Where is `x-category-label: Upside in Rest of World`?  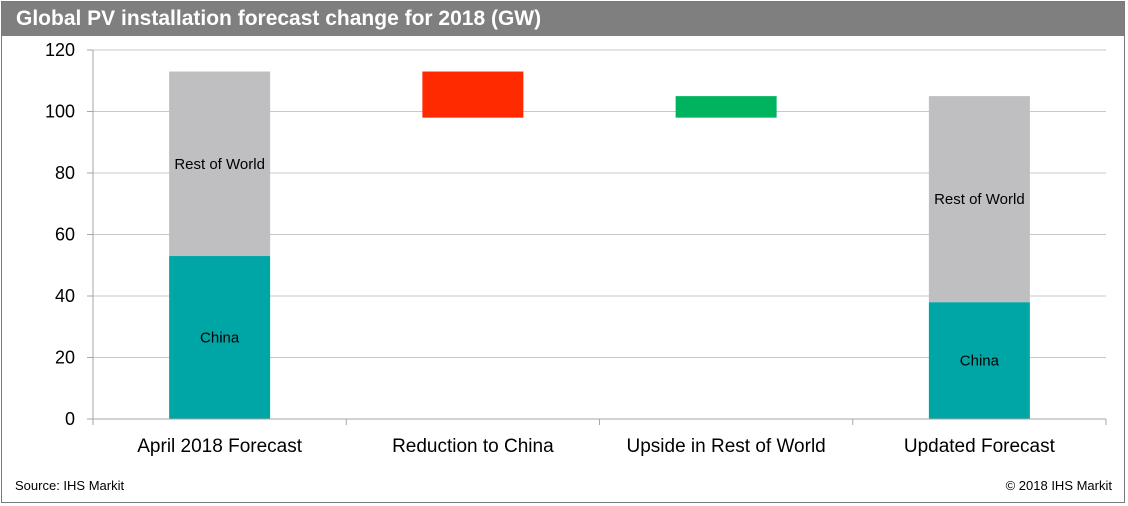 x-category-label: Upside in Rest of World is located at coordinates (726, 446).